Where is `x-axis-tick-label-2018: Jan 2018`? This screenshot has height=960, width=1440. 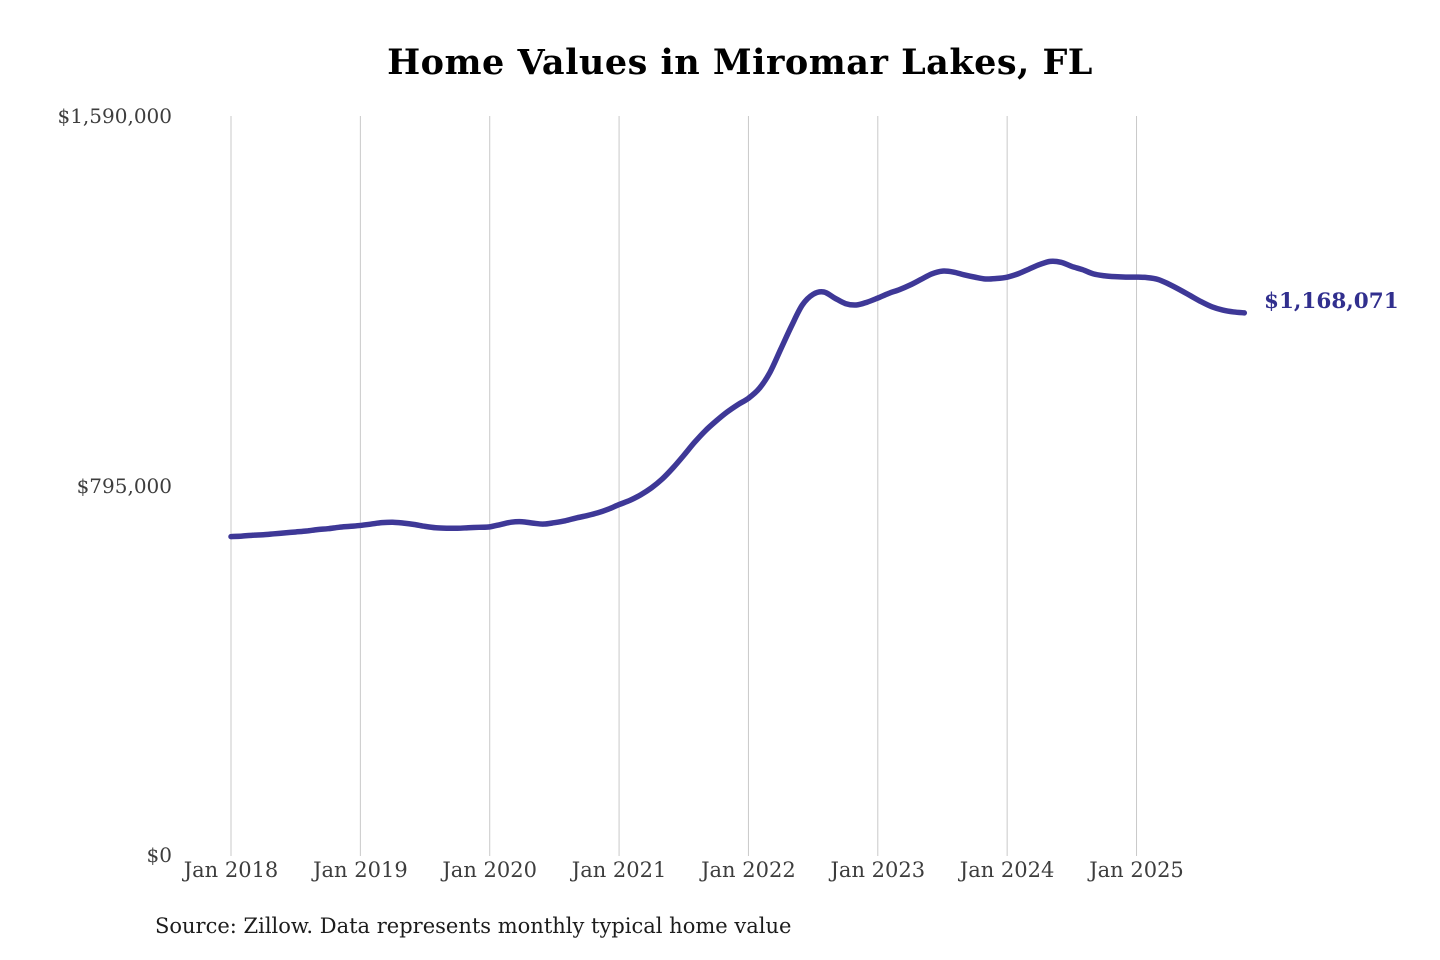
x-axis-tick-label-2018: Jan 2018 is located at coordinates (231, 870).